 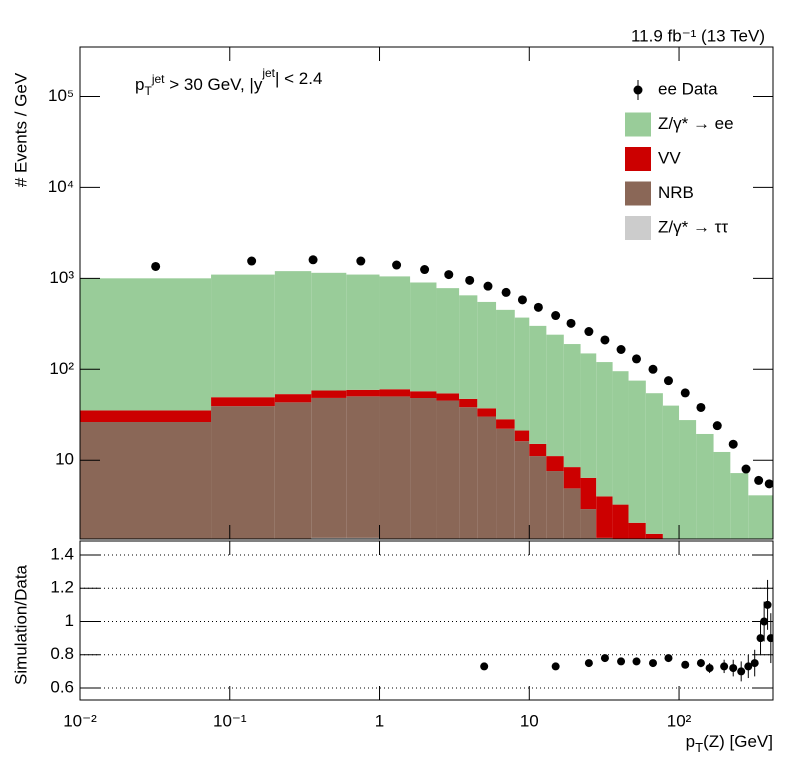 I want to click on x-tick-label: 10, so click(x=529, y=720).